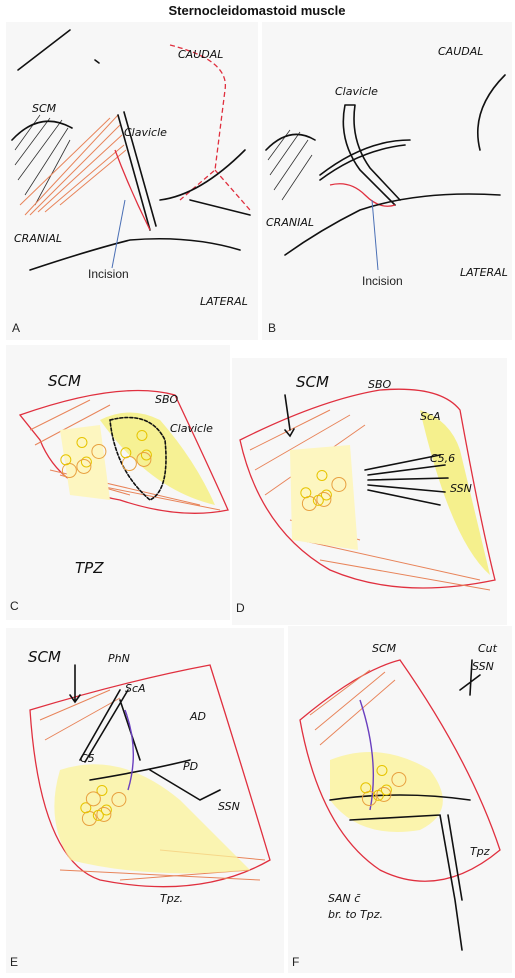  Describe the element at coordinates (16, 328) in the screenshot. I see `panel-label: A` at that location.